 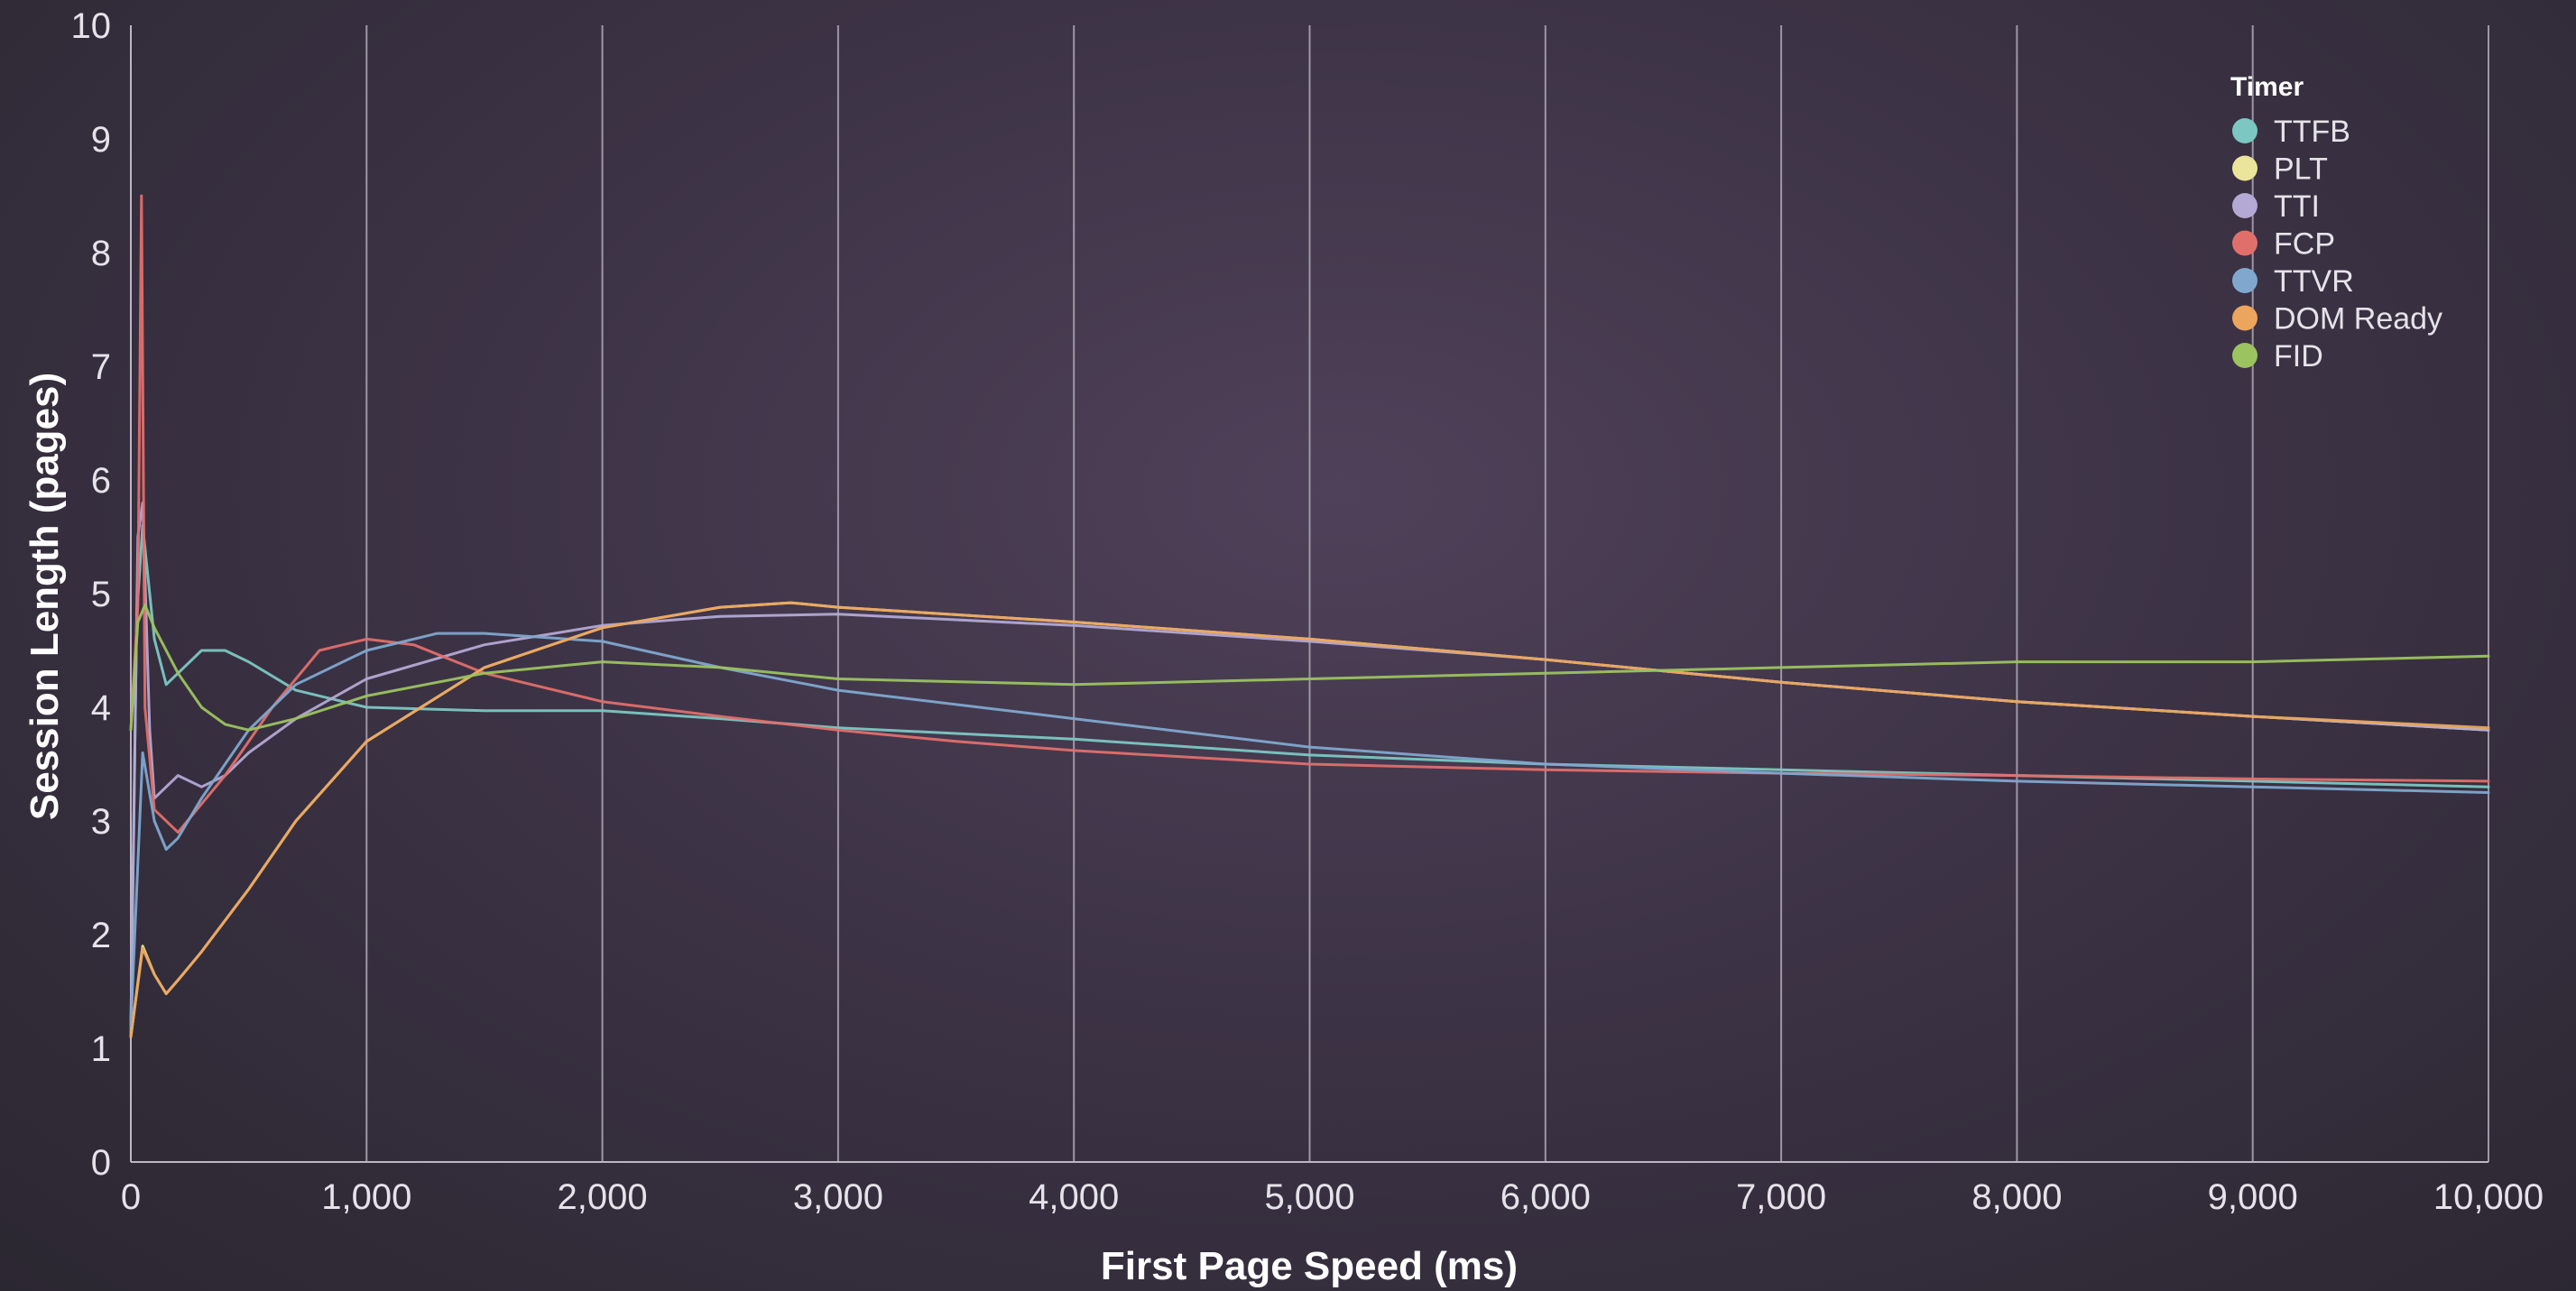 I want to click on legend-label: TTFB, so click(x=2312, y=132).